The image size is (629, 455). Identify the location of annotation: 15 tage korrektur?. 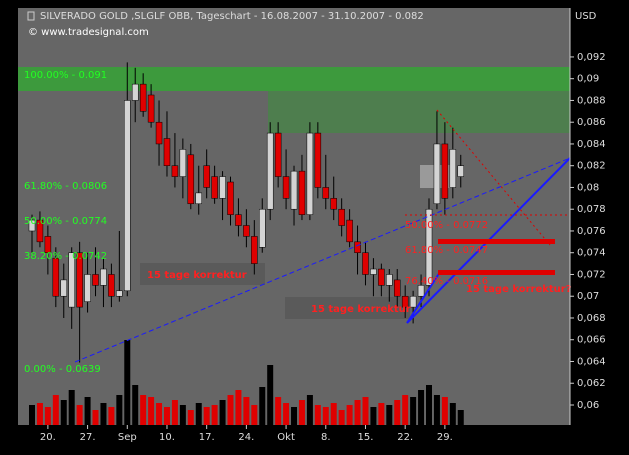
(519, 289).